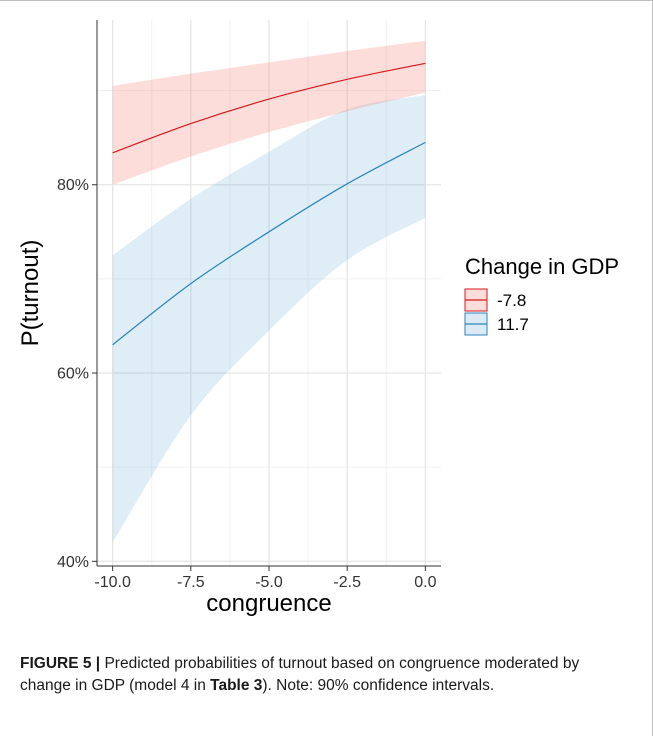  I want to click on y-tick-label: 60%, so click(73, 374).